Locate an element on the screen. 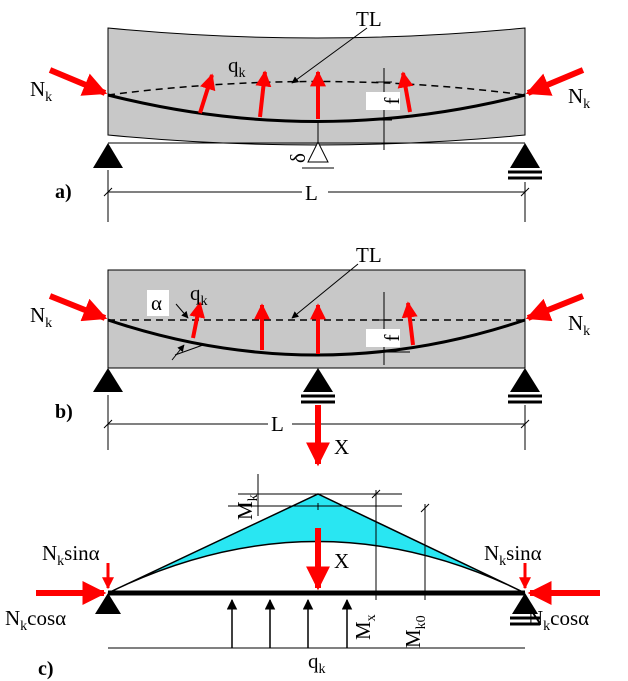 The height and width of the screenshot is (681, 628). tendon-label-a: TL is located at coordinates (369, 19).